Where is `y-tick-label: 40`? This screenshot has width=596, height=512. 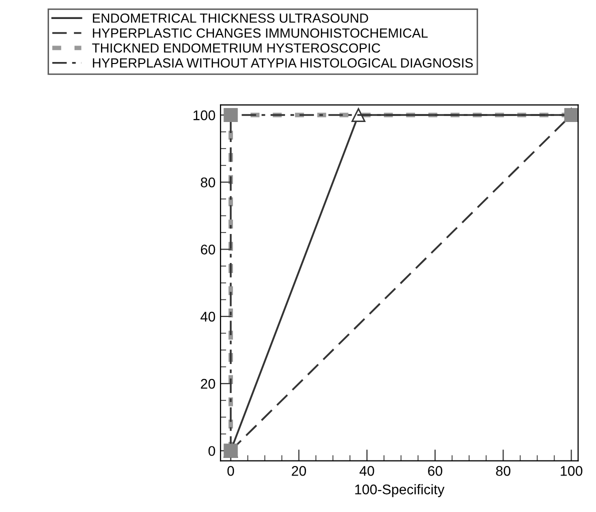
y-tick-label: 40 is located at coordinates (208, 317).